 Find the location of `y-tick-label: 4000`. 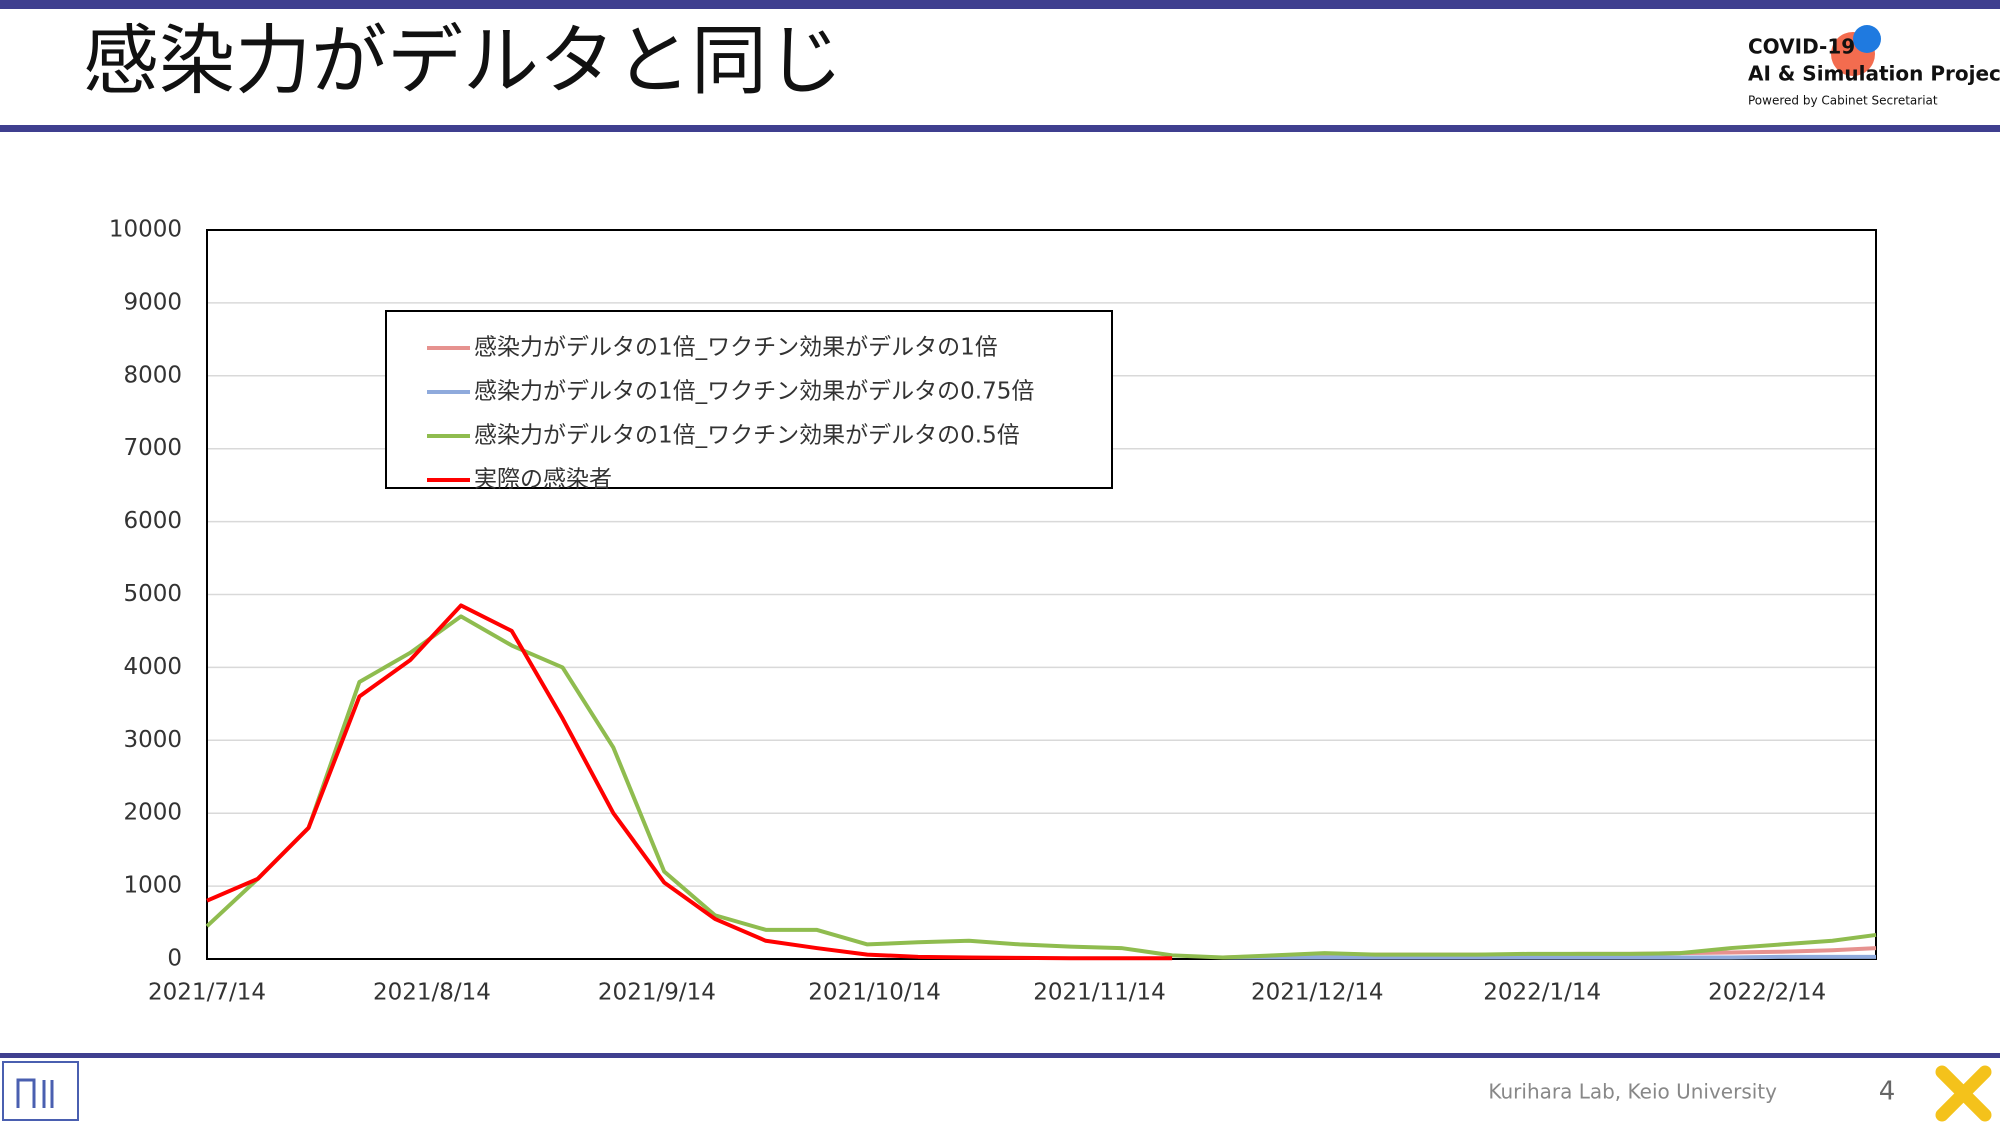

y-tick-label: 4000 is located at coordinates (152, 667).